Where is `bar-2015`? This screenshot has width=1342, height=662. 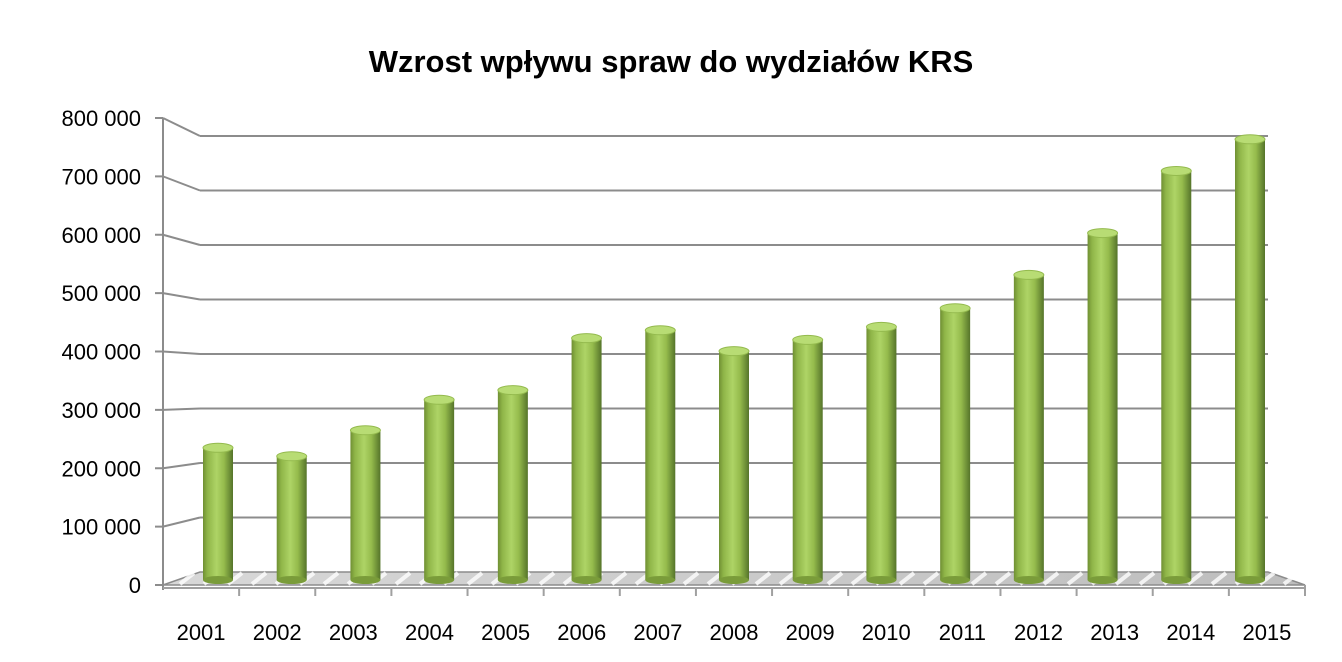 bar-2015 is located at coordinates (1250, 359).